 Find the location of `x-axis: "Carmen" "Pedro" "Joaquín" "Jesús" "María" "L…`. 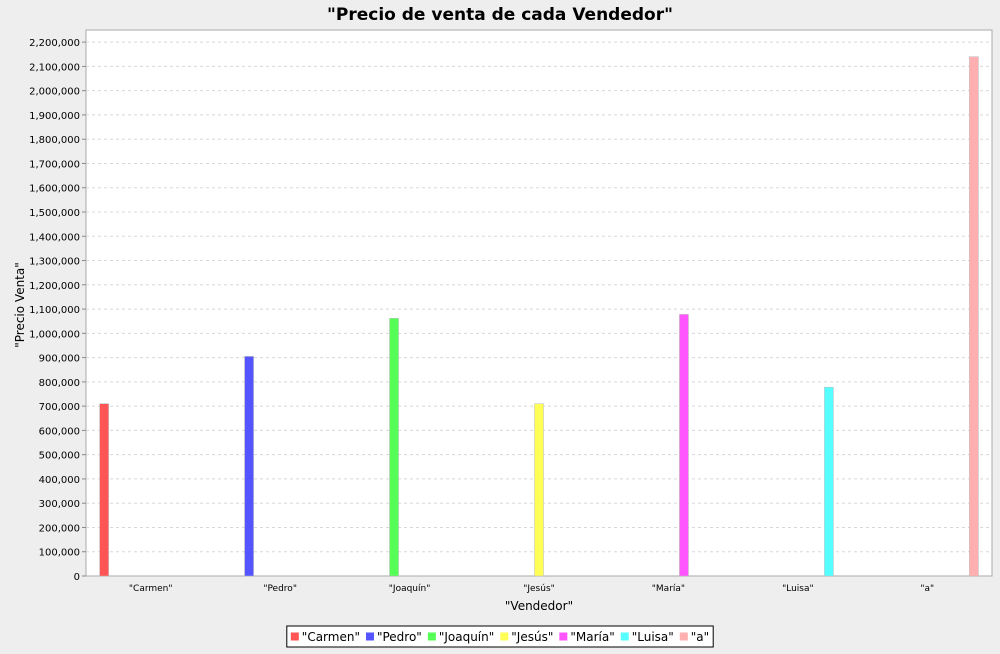

x-axis: "Carmen" "Pedro" "Joaquín" "Jesús" "María" "L… is located at coordinates (531, 589).